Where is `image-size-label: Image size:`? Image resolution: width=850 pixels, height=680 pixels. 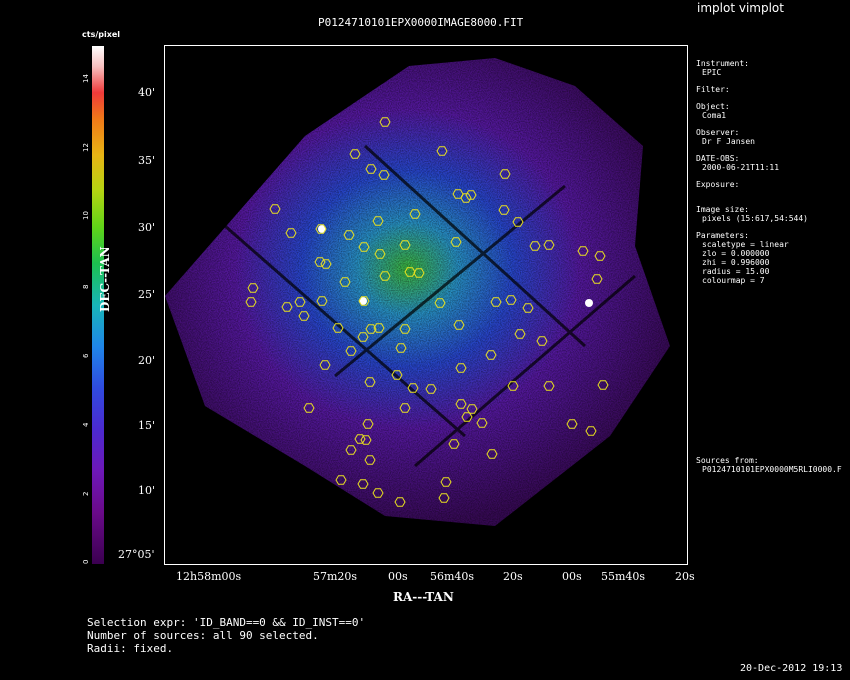 image-size-label: Image size: is located at coordinates (722, 209).